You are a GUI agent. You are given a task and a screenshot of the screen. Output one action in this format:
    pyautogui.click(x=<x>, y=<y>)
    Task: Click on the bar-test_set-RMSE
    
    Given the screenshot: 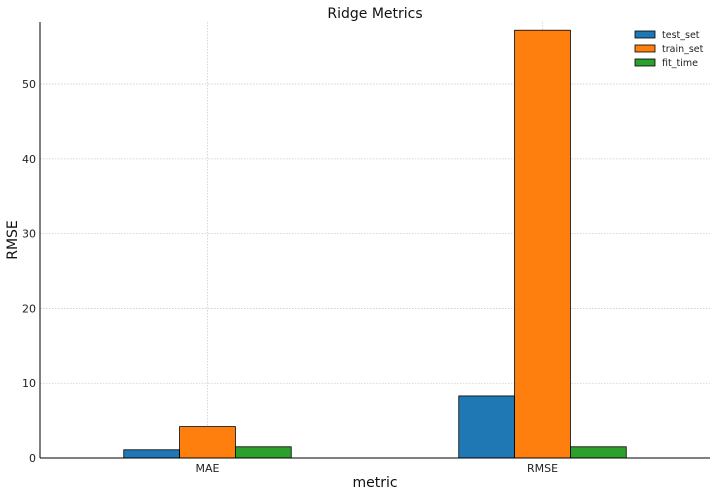 What is the action you would take?
    pyautogui.click(x=486, y=427)
    